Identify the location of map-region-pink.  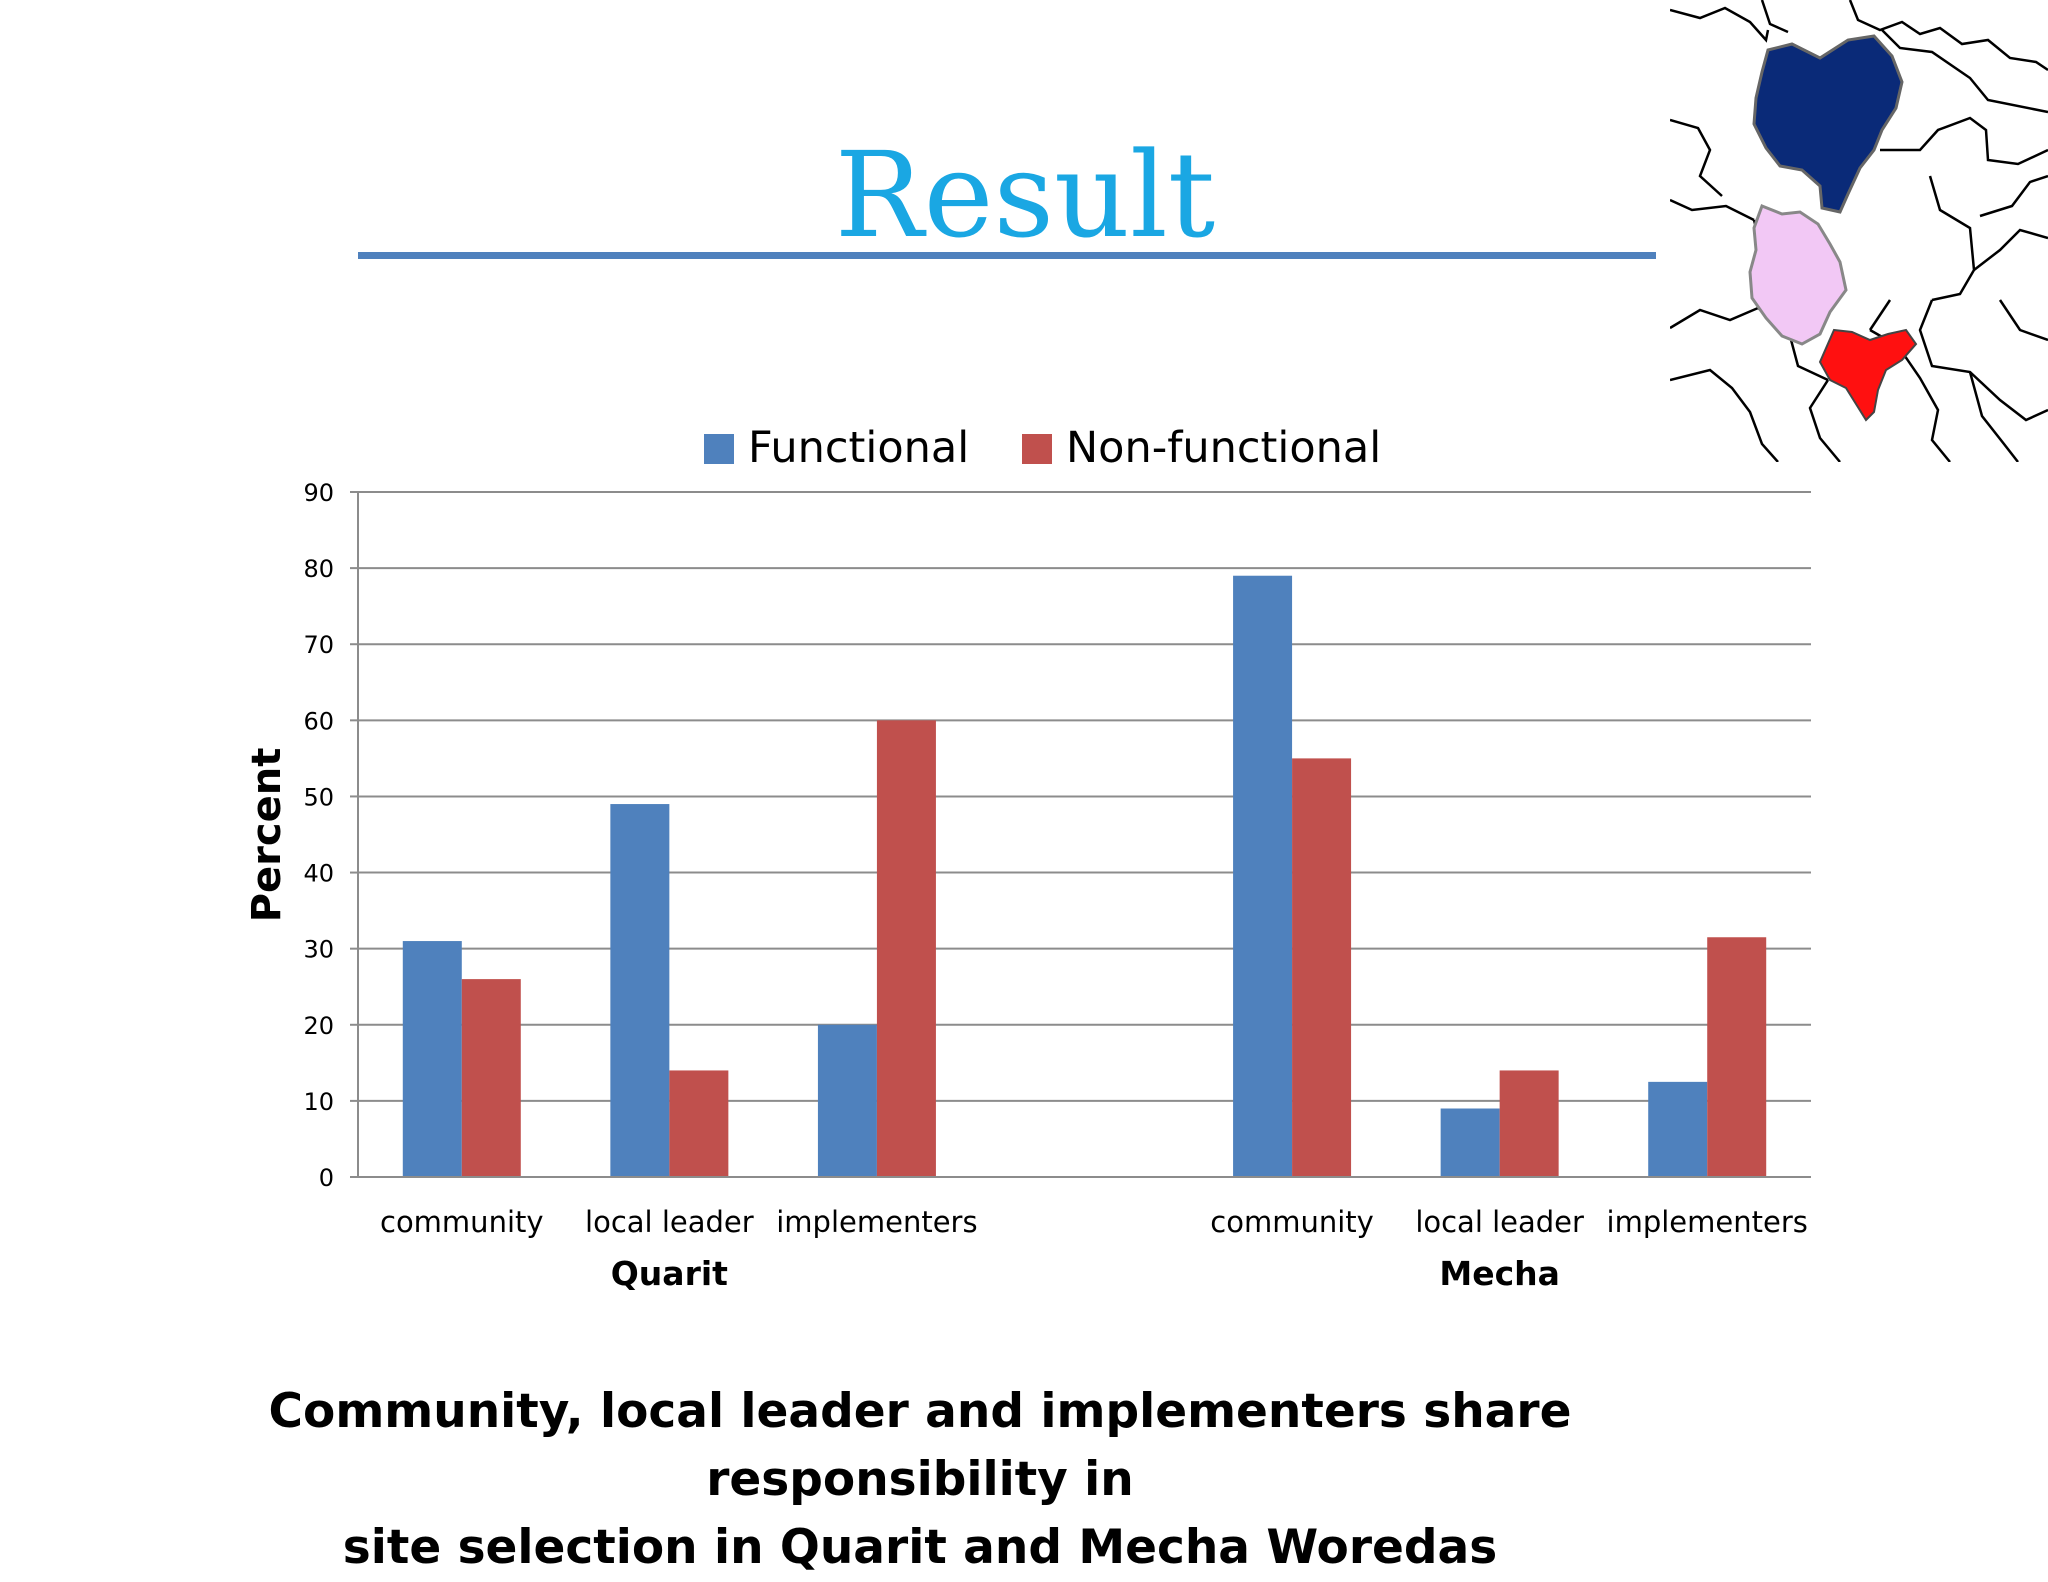
(1798, 275).